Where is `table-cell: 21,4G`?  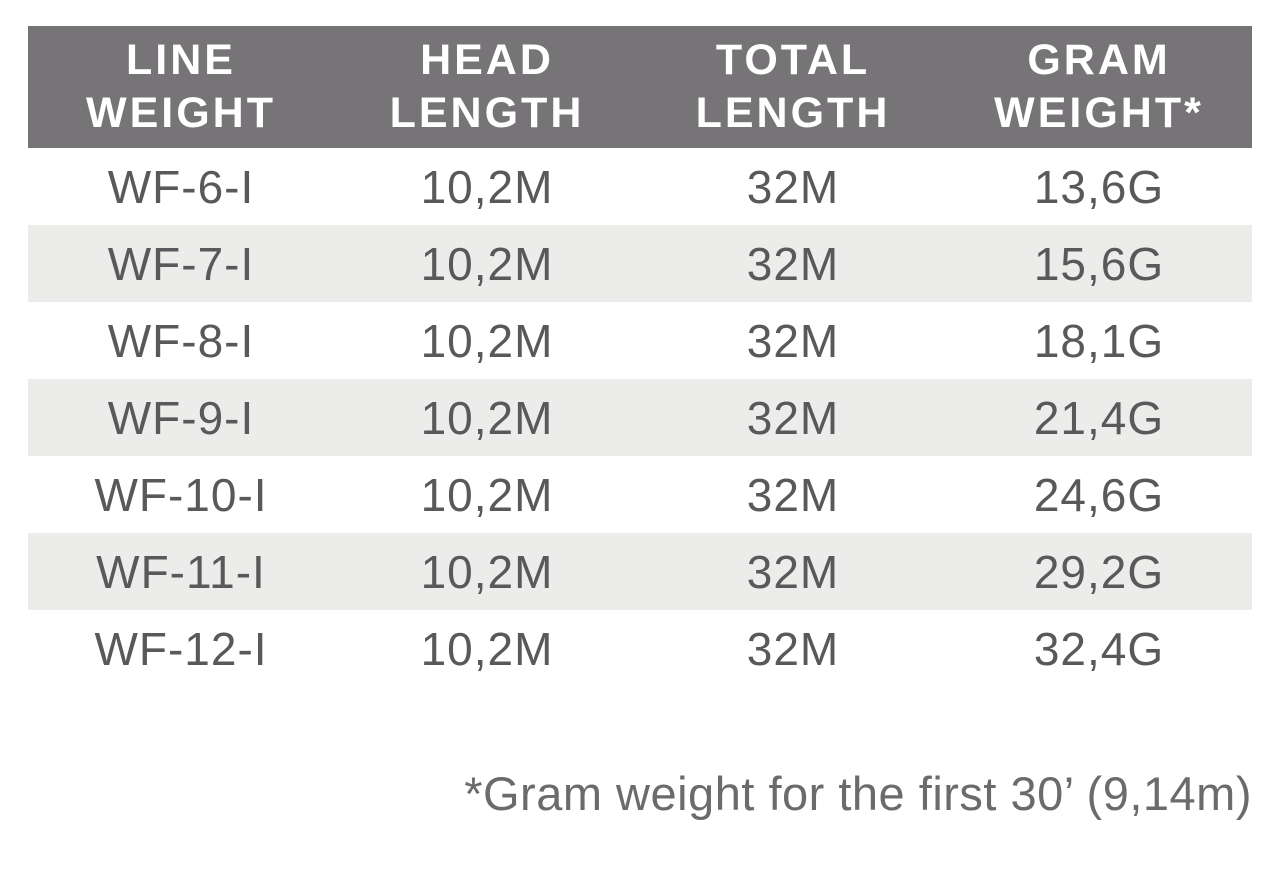 table-cell: 21,4G is located at coordinates (1099, 417).